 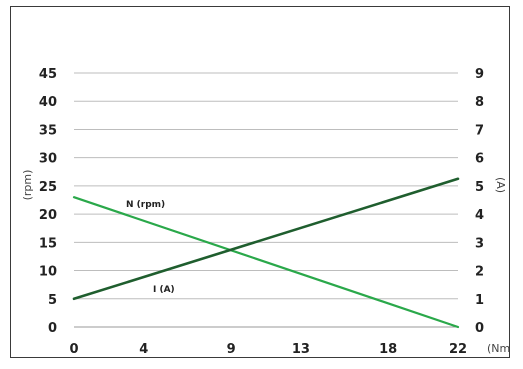 I want to click on left-tick-label: 15, so click(x=48, y=243).